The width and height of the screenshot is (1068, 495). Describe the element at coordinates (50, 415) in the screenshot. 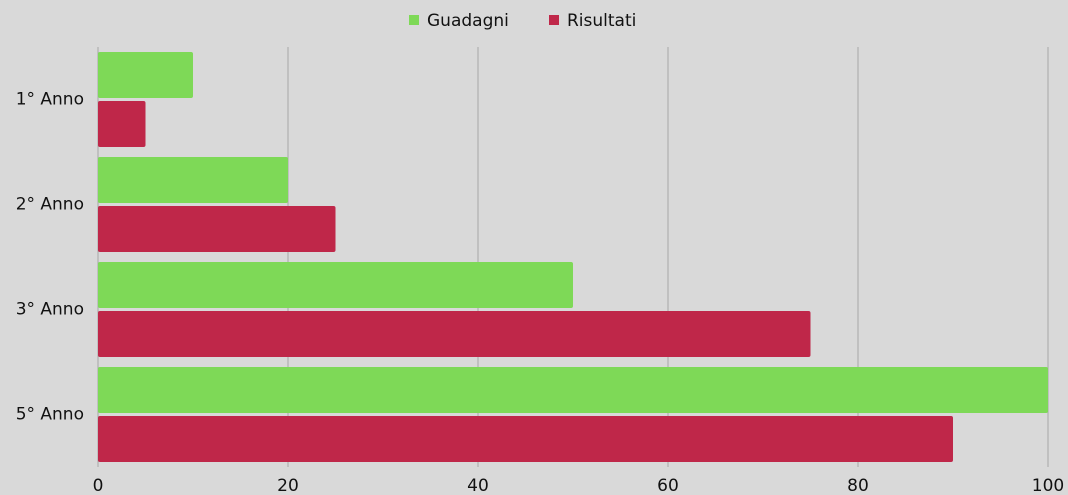

I see `y-tick-label: 5° Anno` at that location.